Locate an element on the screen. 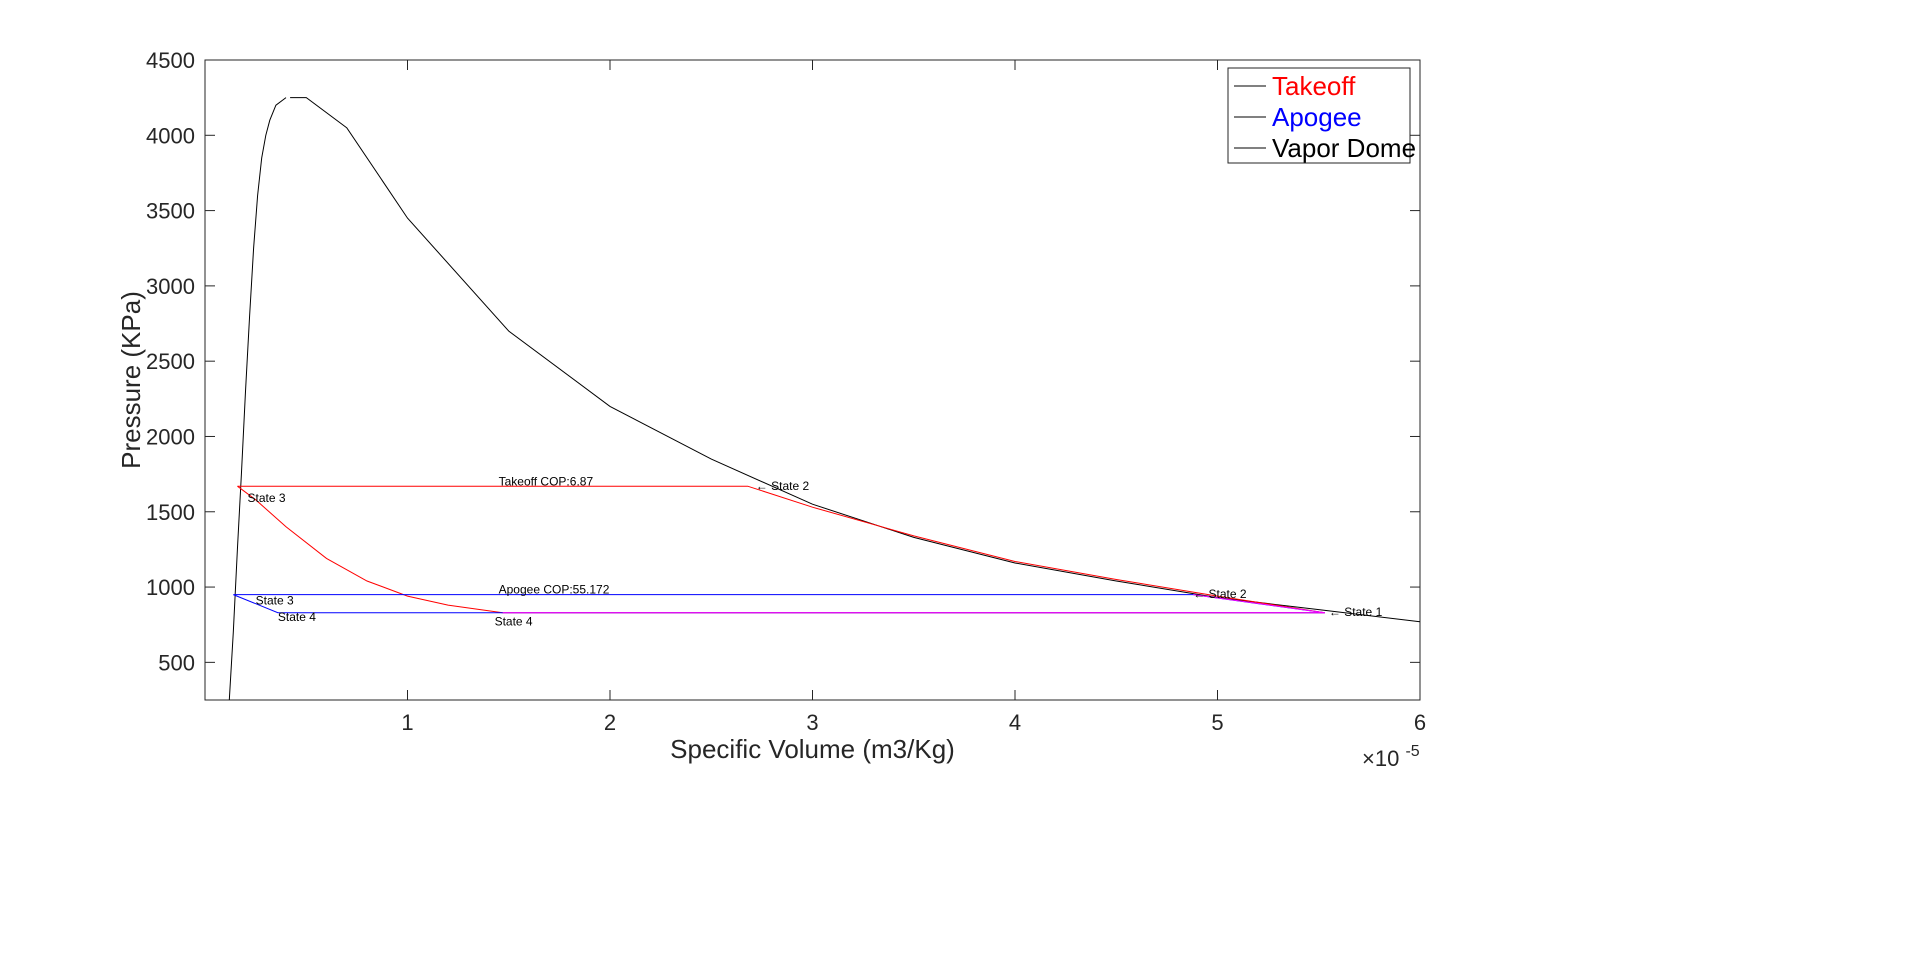  x-axis-exponent: ×10 -5 is located at coordinates (1391, 757).